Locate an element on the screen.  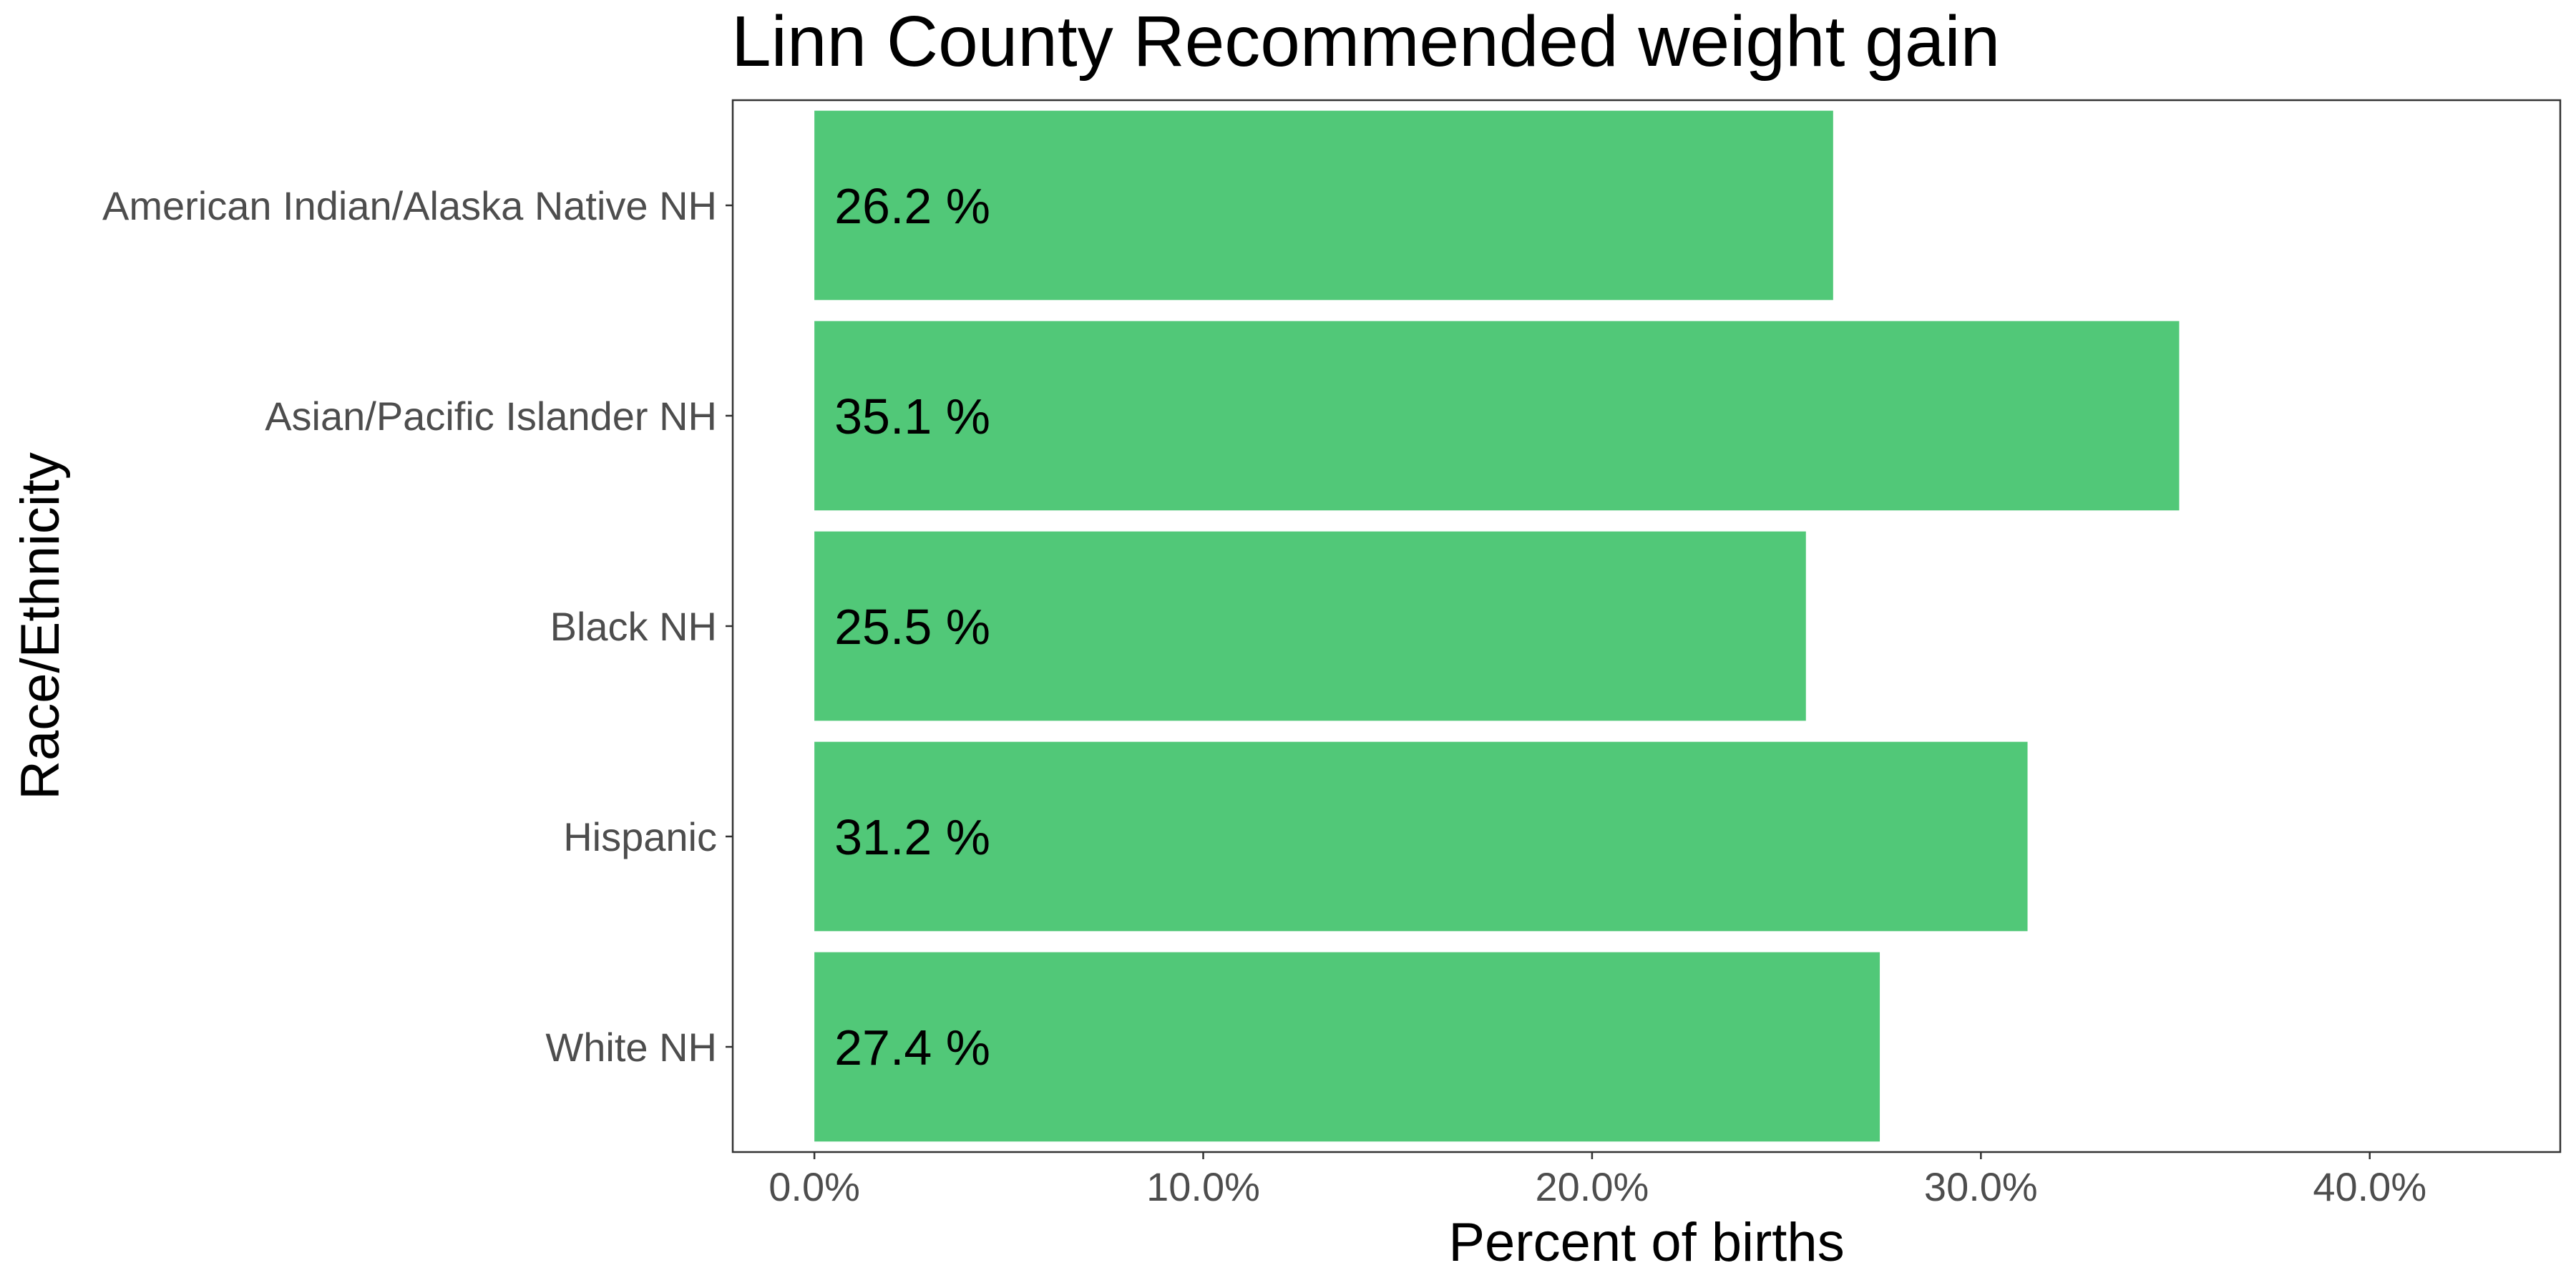
data-label-2: 25.5 % is located at coordinates (912, 627).